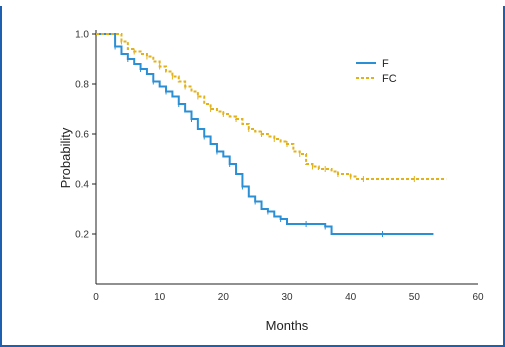  What do you see at coordinates (160, 297) in the screenshot?
I see `x-tick-label: 10` at bounding box center [160, 297].